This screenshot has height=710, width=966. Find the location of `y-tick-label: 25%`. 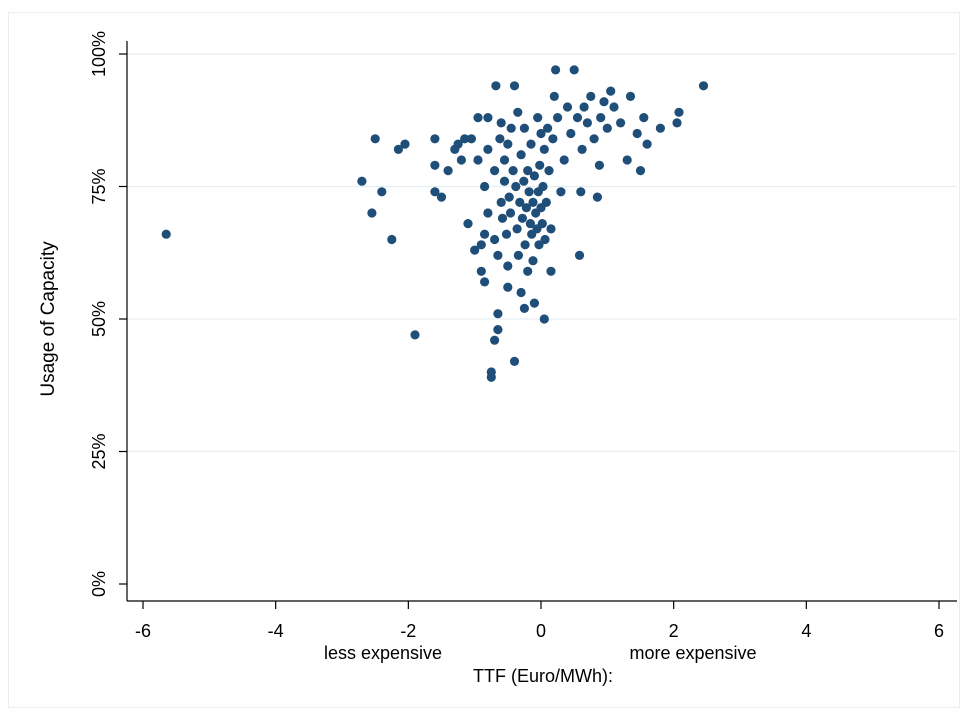

y-tick-label: 25% is located at coordinates (99, 451).